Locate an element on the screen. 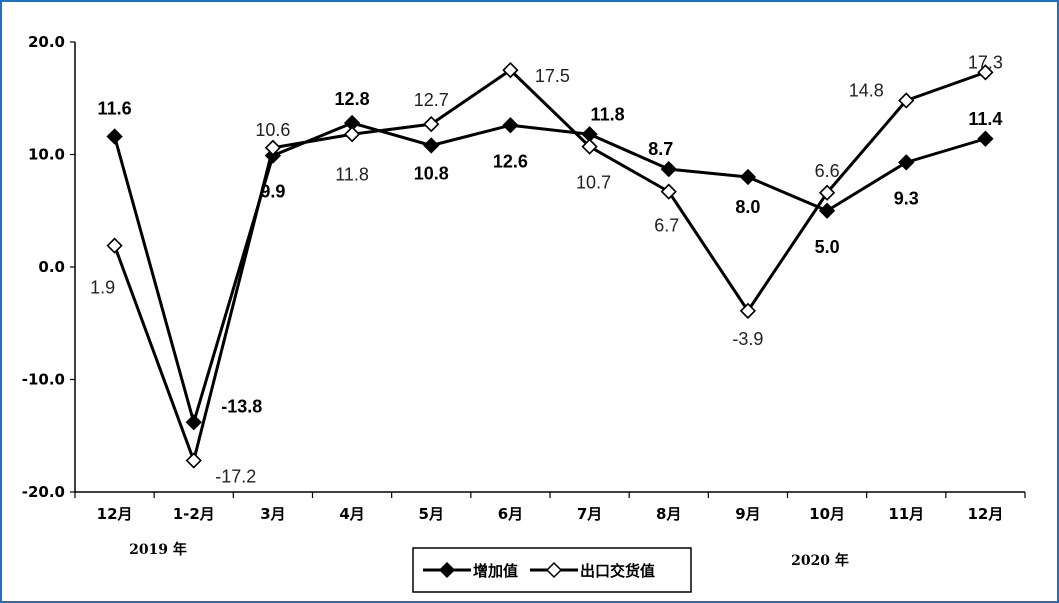  value-added-data-label: 10.8 is located at coordinates (431, 174).